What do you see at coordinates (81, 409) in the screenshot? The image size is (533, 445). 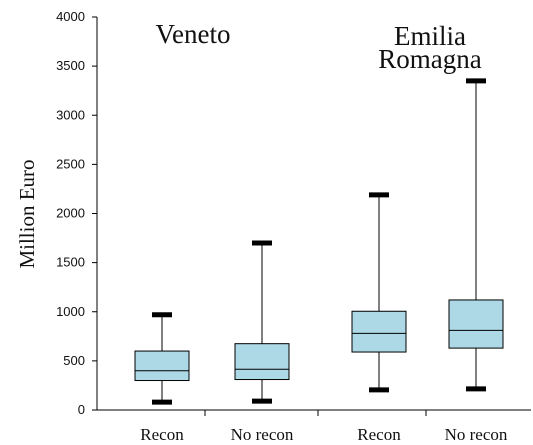 I see `y-tick-label: 0` at bounding box center [81, 409].